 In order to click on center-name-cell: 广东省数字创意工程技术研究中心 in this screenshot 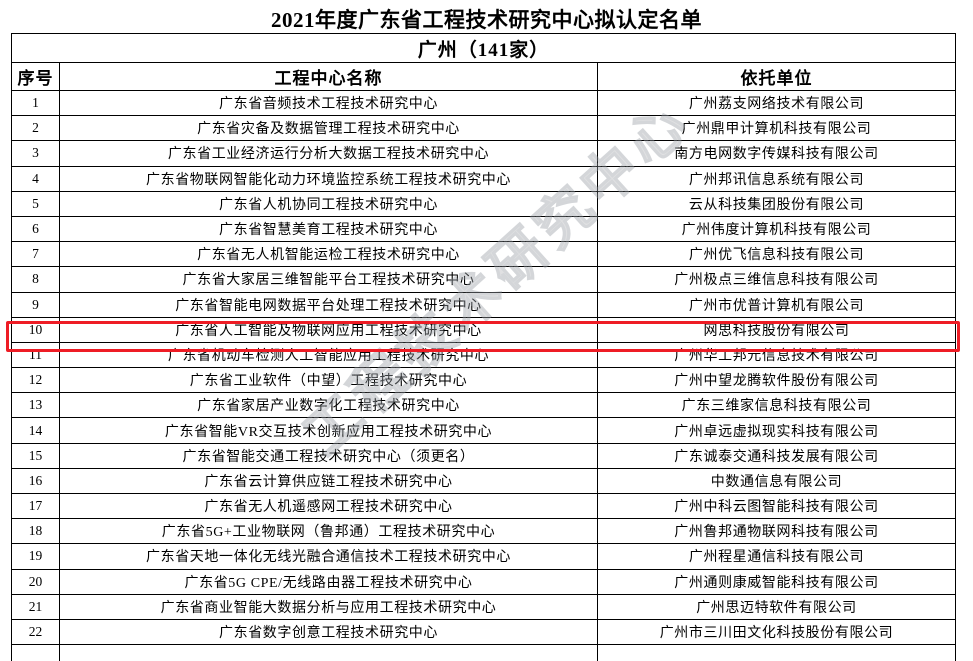, I will do `click(328, 632)`.